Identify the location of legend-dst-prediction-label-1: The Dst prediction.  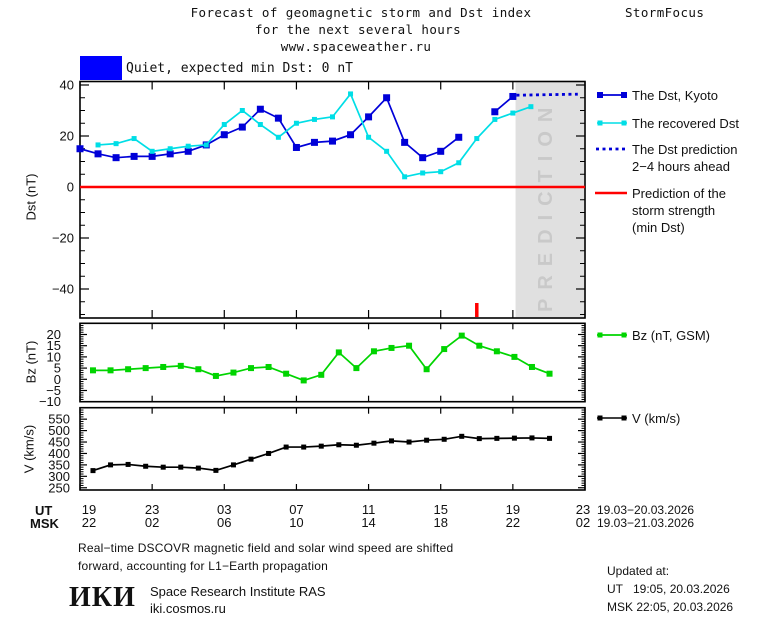
(685, 149).